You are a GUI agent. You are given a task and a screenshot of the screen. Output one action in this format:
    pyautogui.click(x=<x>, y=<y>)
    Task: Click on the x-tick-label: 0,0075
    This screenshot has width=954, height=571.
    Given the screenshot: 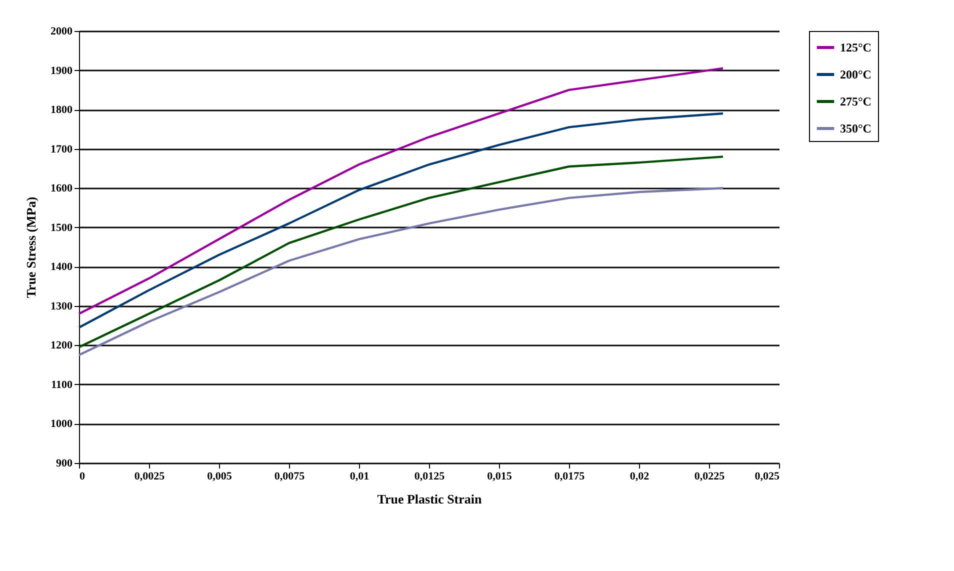 What is the action you would take?
    pyautogui.click(x=290, y=476)
    